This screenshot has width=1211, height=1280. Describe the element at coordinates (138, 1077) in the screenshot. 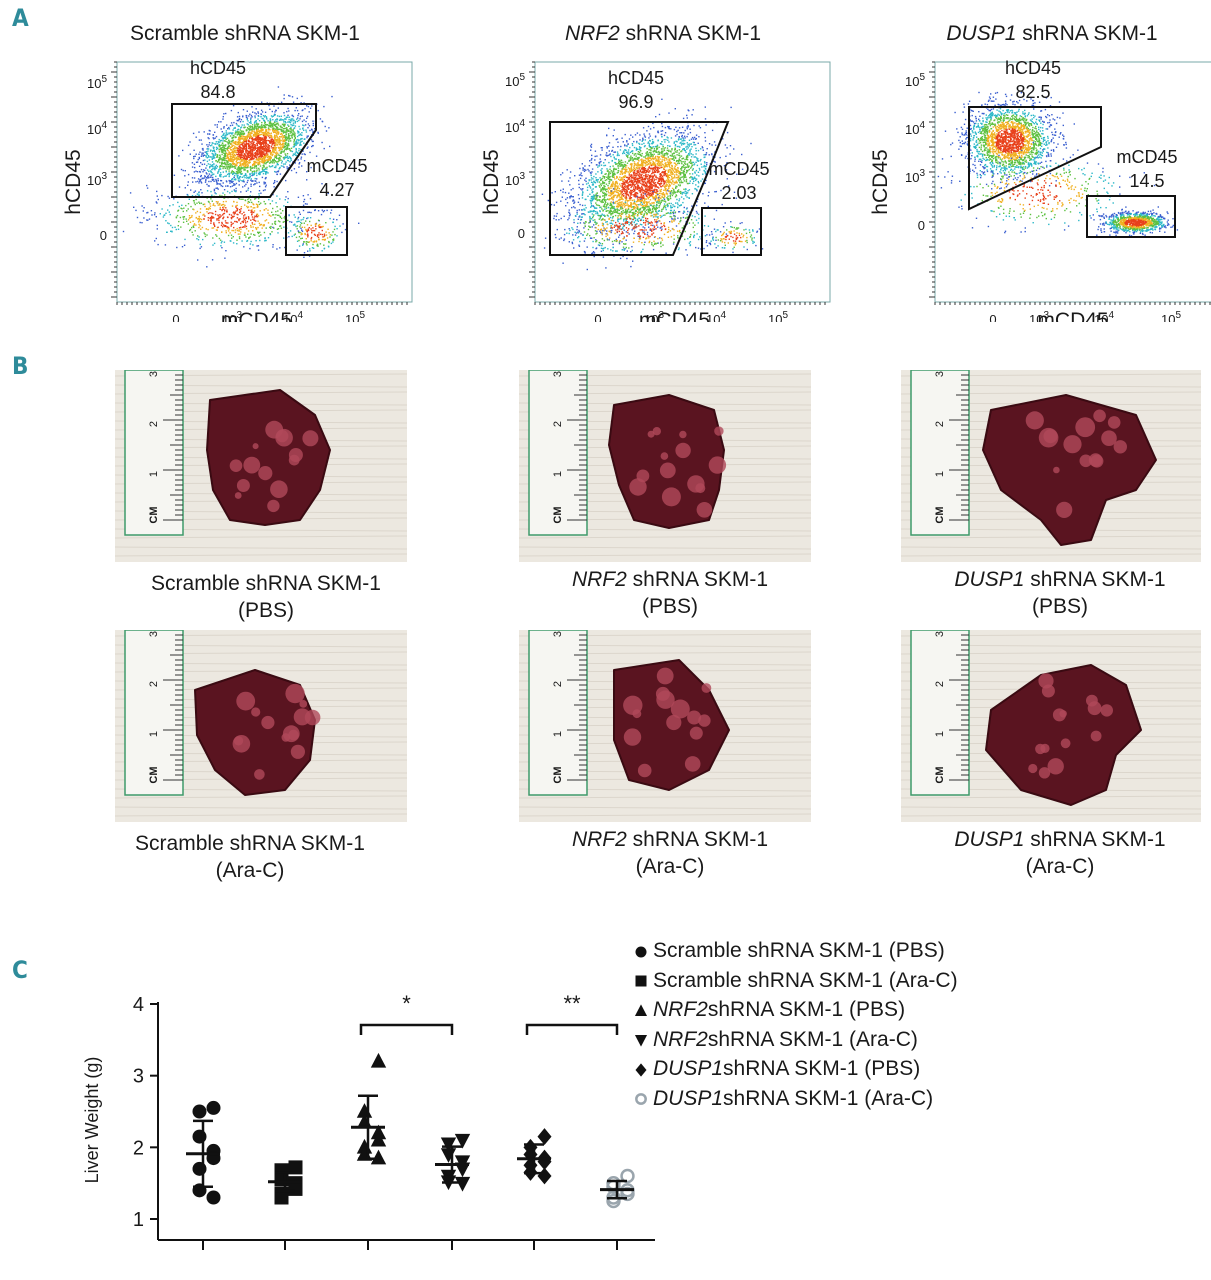

I see `y-tick-label: 3` at that location.